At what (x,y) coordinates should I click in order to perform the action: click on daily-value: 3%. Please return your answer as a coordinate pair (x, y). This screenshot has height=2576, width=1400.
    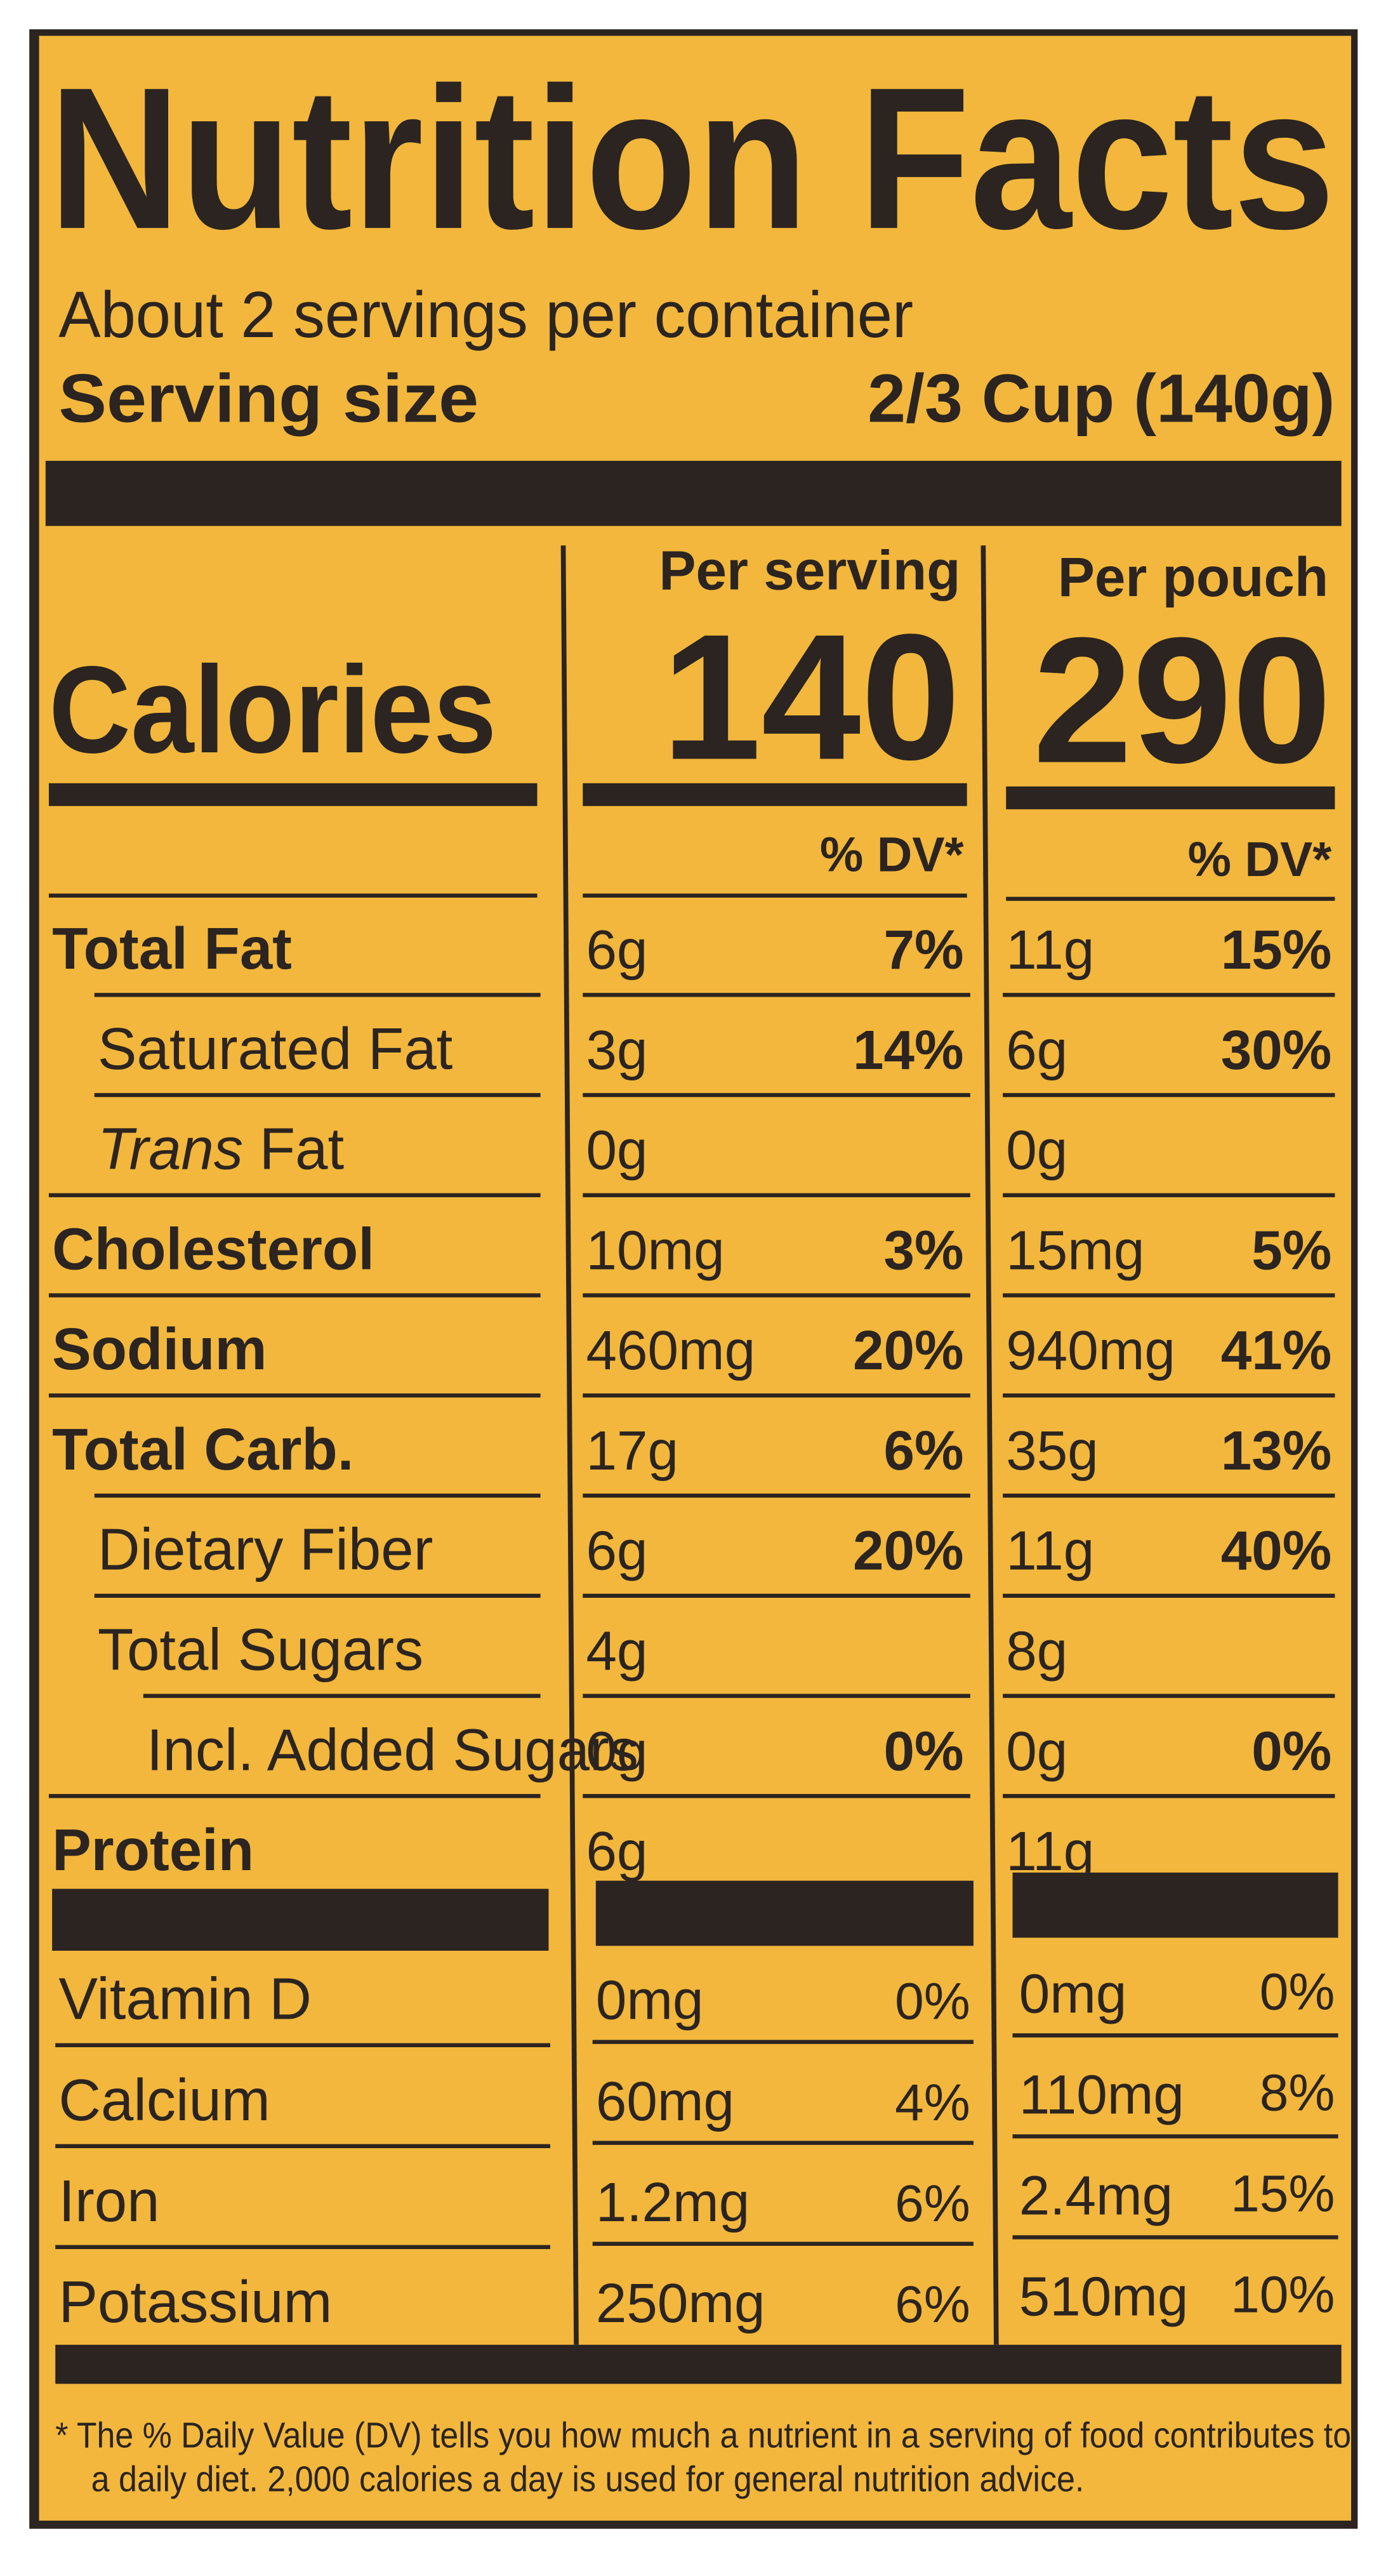
    Looking at the image, I should click on (924, 1251).